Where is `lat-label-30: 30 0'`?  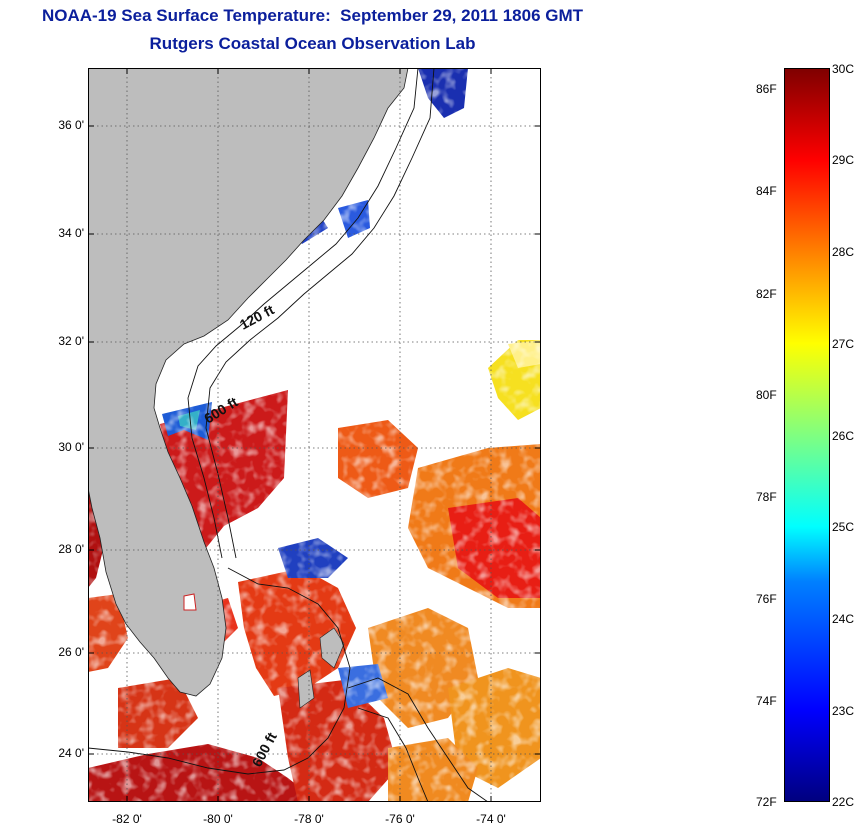
lat-label-30: 30 0' is located at coordinates (71, 447).